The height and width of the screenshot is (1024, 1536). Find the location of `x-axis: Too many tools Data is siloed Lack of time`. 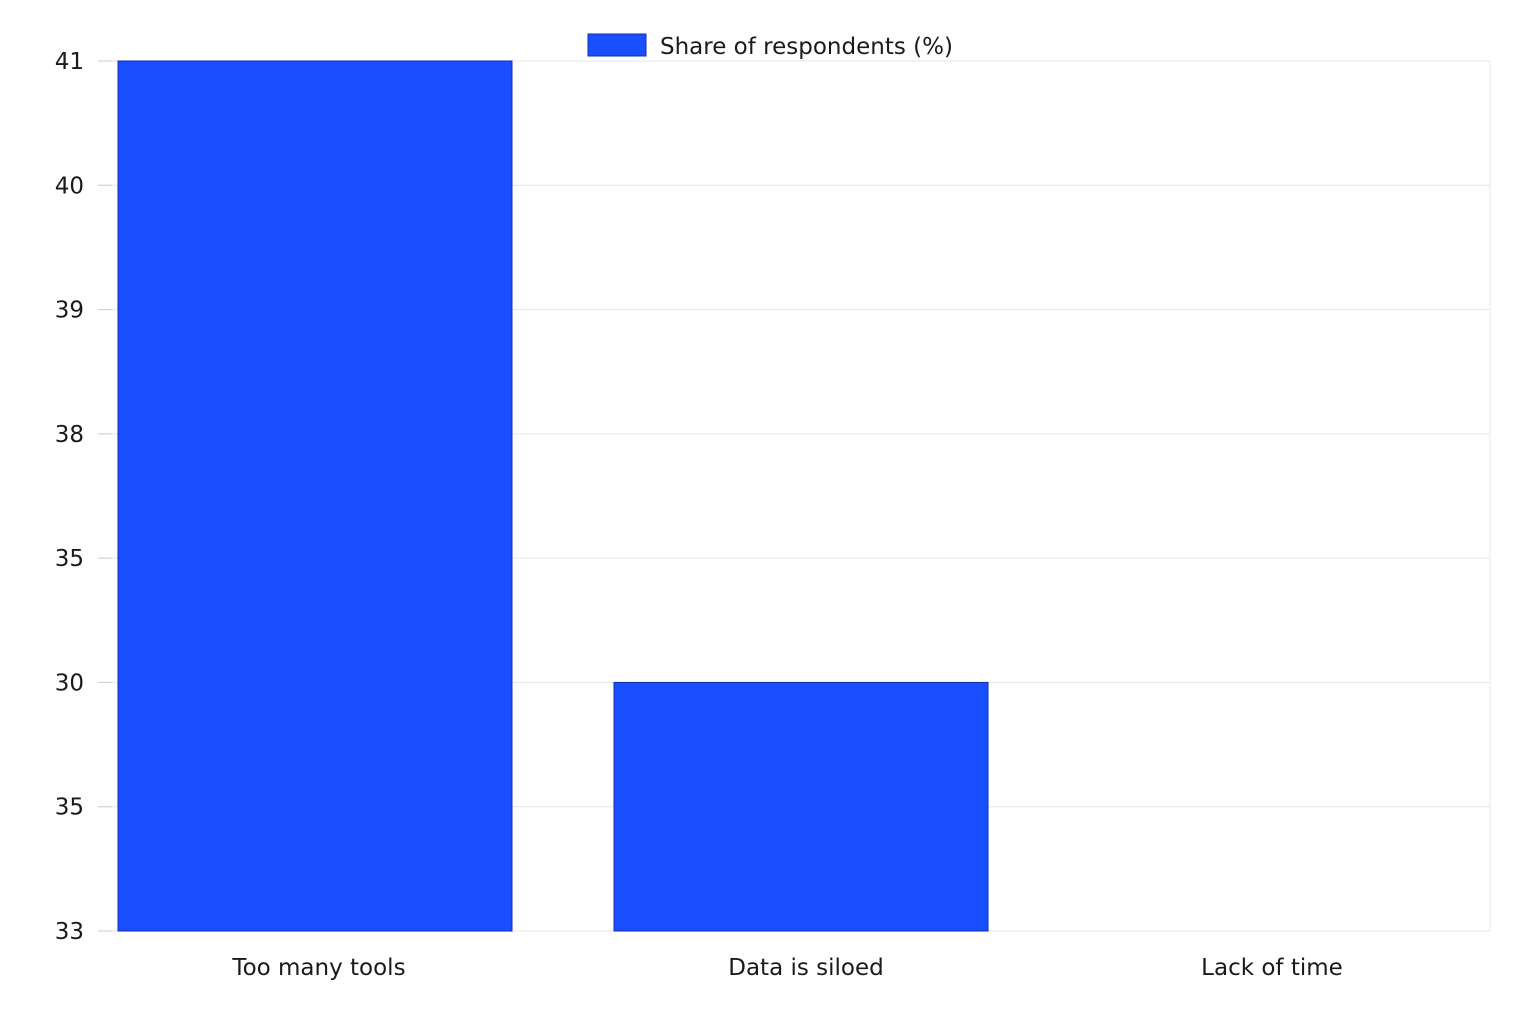

x-axis: Too many tools Data is siloed Lack of time is located at coordinates (786, 968).